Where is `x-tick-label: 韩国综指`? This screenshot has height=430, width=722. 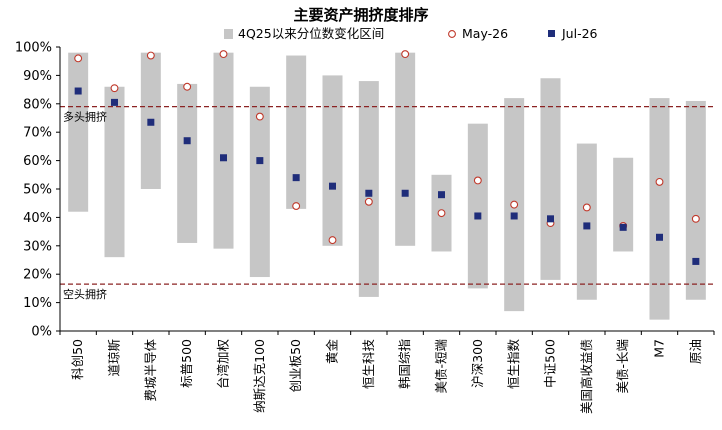 x-tick-label: 韩国综指 is located at coordinates (404, 364).